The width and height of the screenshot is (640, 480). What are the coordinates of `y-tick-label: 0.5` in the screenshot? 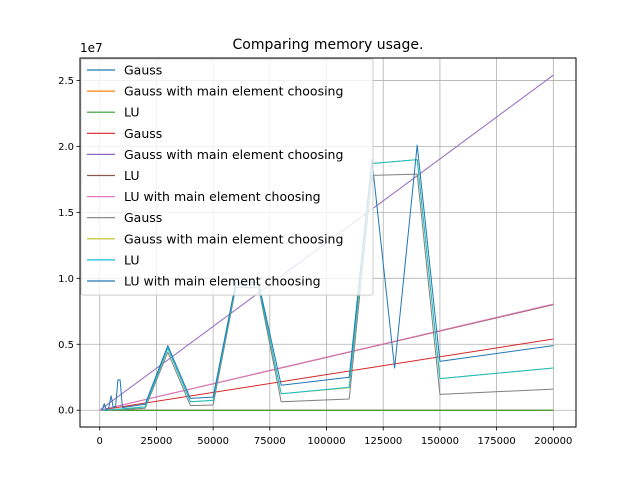 It's located at (66, 345).